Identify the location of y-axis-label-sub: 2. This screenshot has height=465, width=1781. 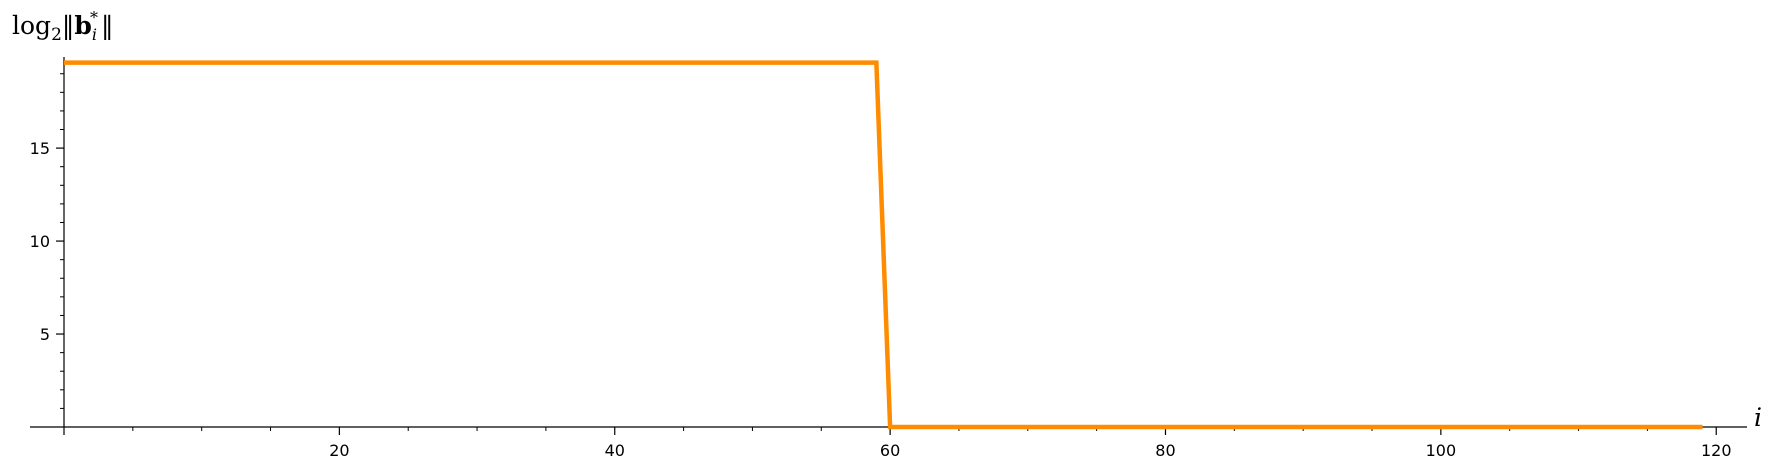
(56, 35).